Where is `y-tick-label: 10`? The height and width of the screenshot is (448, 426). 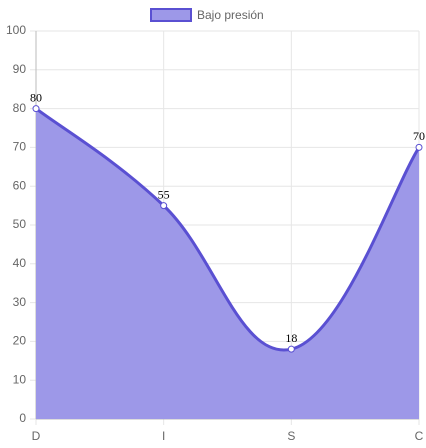 y-tick-label: 10 is located at coordinates (20, 379).